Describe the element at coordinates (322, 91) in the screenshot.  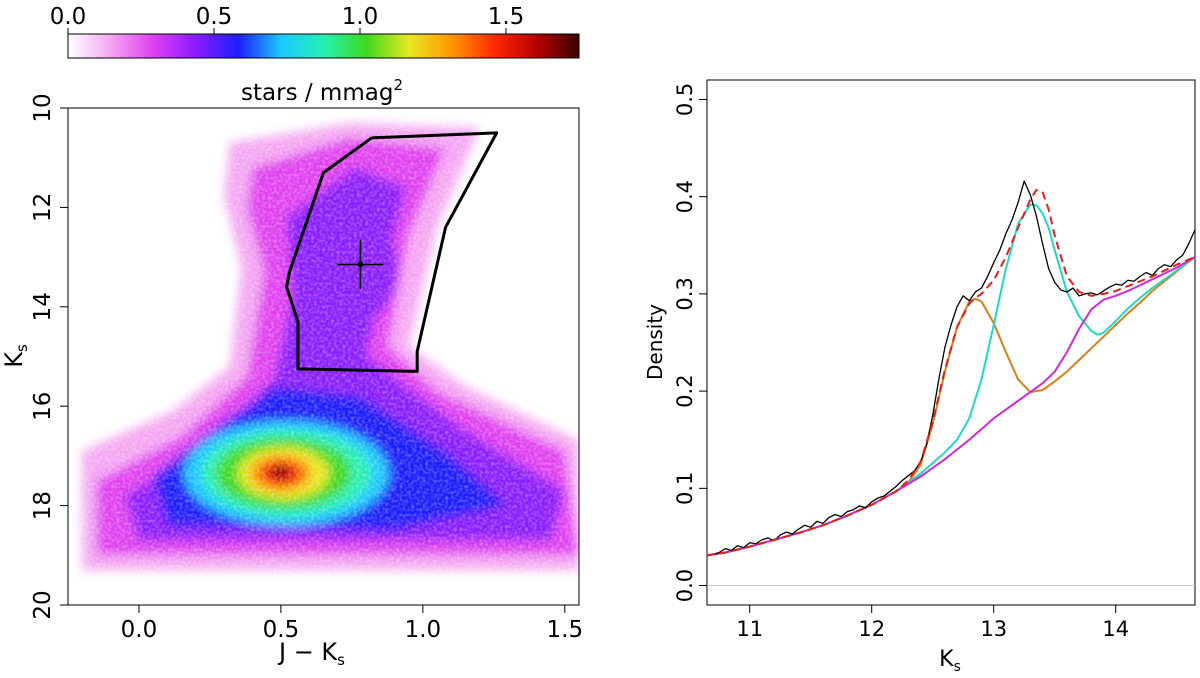
I see `colorbar-label: stars / mmag2` at that location.